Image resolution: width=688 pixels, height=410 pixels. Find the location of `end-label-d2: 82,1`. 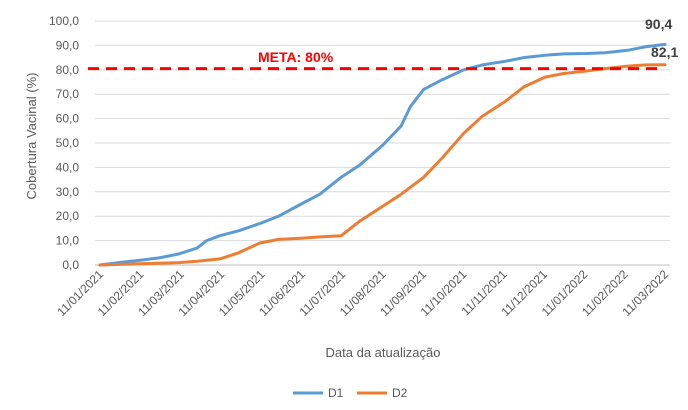

end-label-d2: 82,1 is located at coordinates (664, 52).